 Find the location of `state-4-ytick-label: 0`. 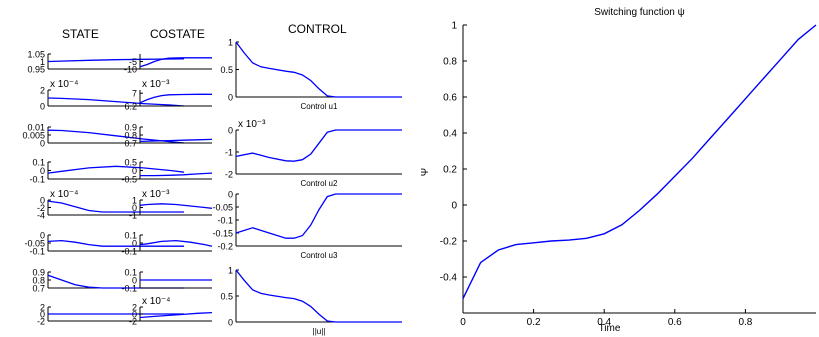

state-4-ytick-label: 0 is located at coordinates (42, 171).